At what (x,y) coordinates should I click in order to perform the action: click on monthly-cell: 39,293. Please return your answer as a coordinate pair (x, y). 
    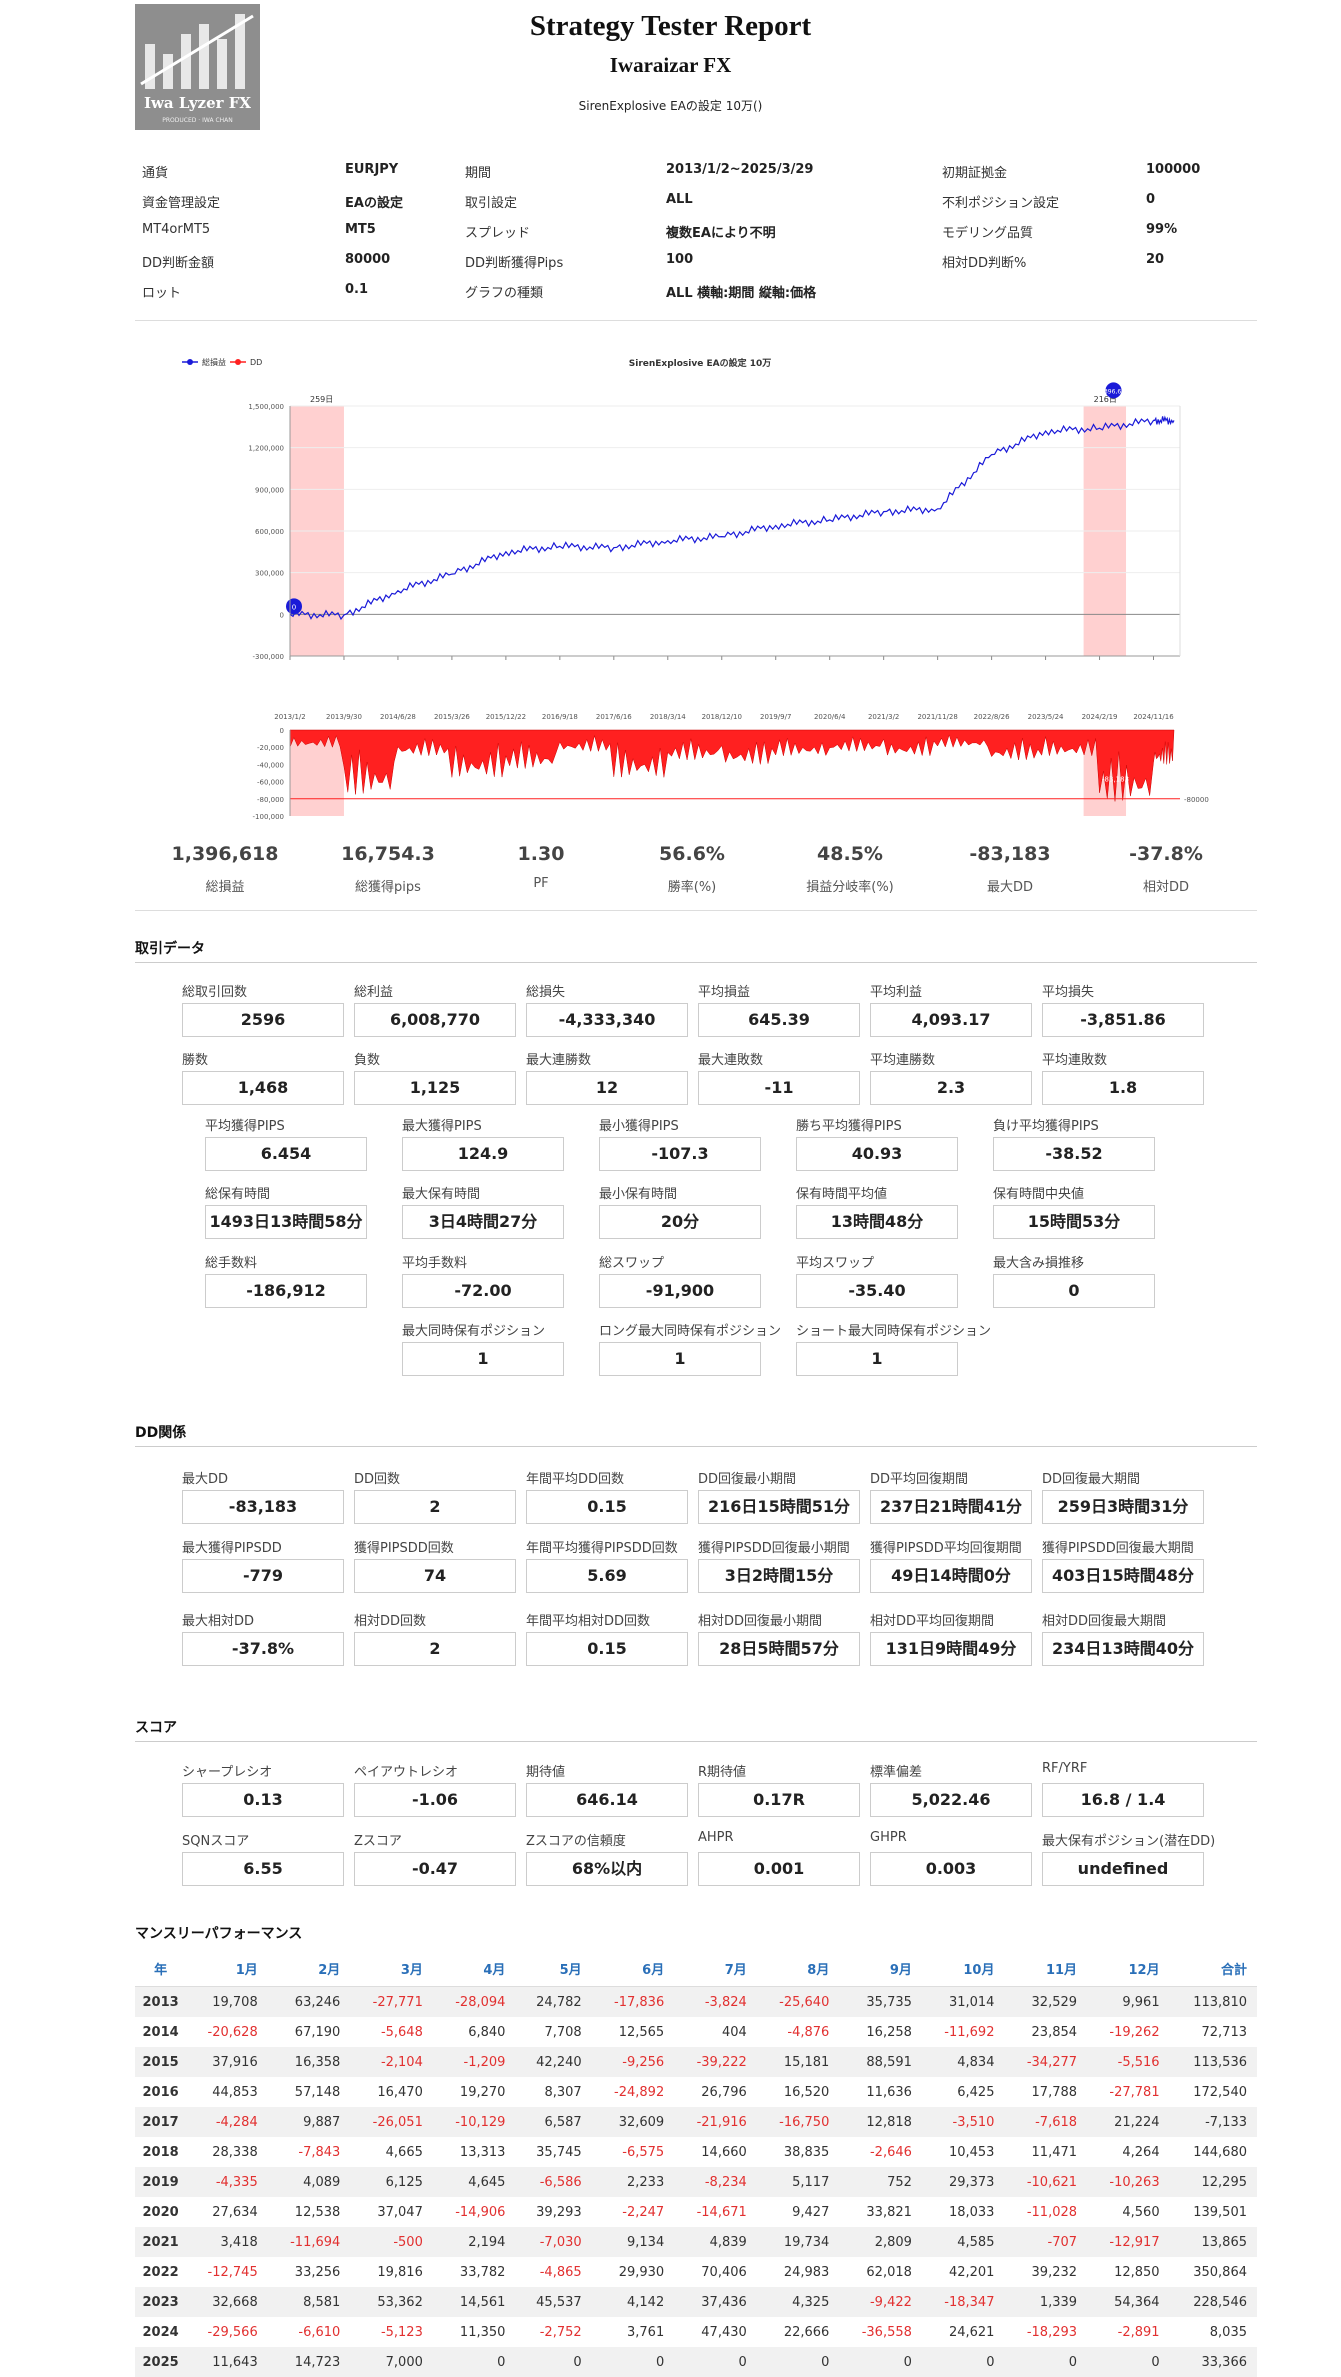
    Looking at the image, I should click on (553, 2212).